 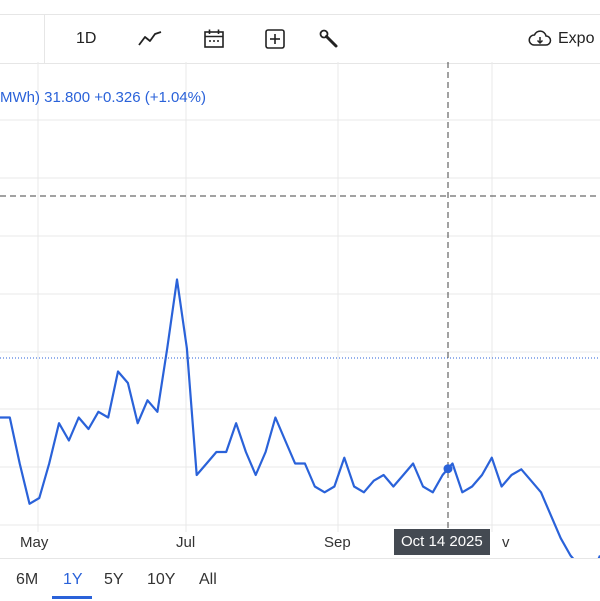 What do you see at coordinates (27, 579) in the screenshot?
I see `range-6m: 6M` at bounding box center [27, 579].